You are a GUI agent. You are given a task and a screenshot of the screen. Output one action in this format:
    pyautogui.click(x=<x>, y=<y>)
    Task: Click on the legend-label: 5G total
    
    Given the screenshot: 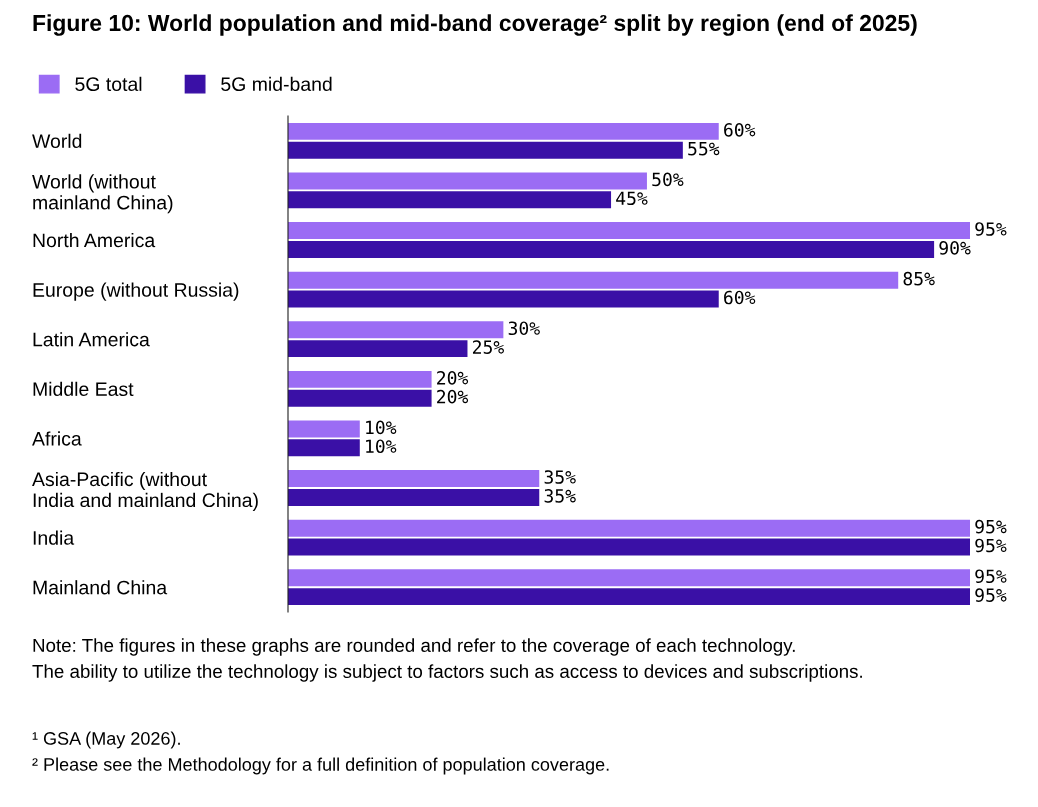 What is the action you would take?
    pyautogui.click(x=108, y=84)
    